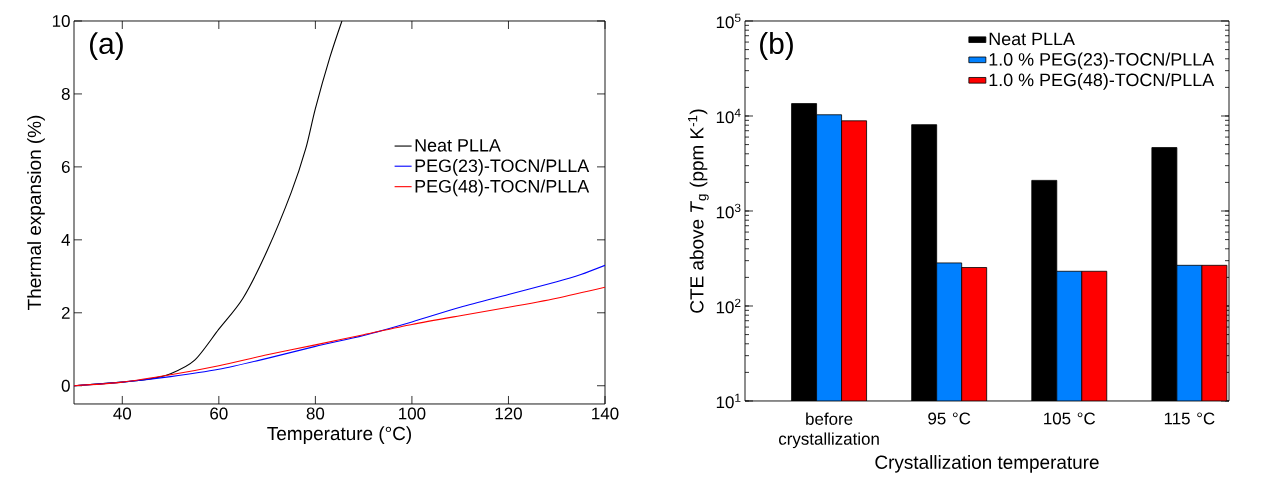  What do you see at coordinates (340, 336) in the screenshot?
I see `line-series` at bounding box center [340, 336].